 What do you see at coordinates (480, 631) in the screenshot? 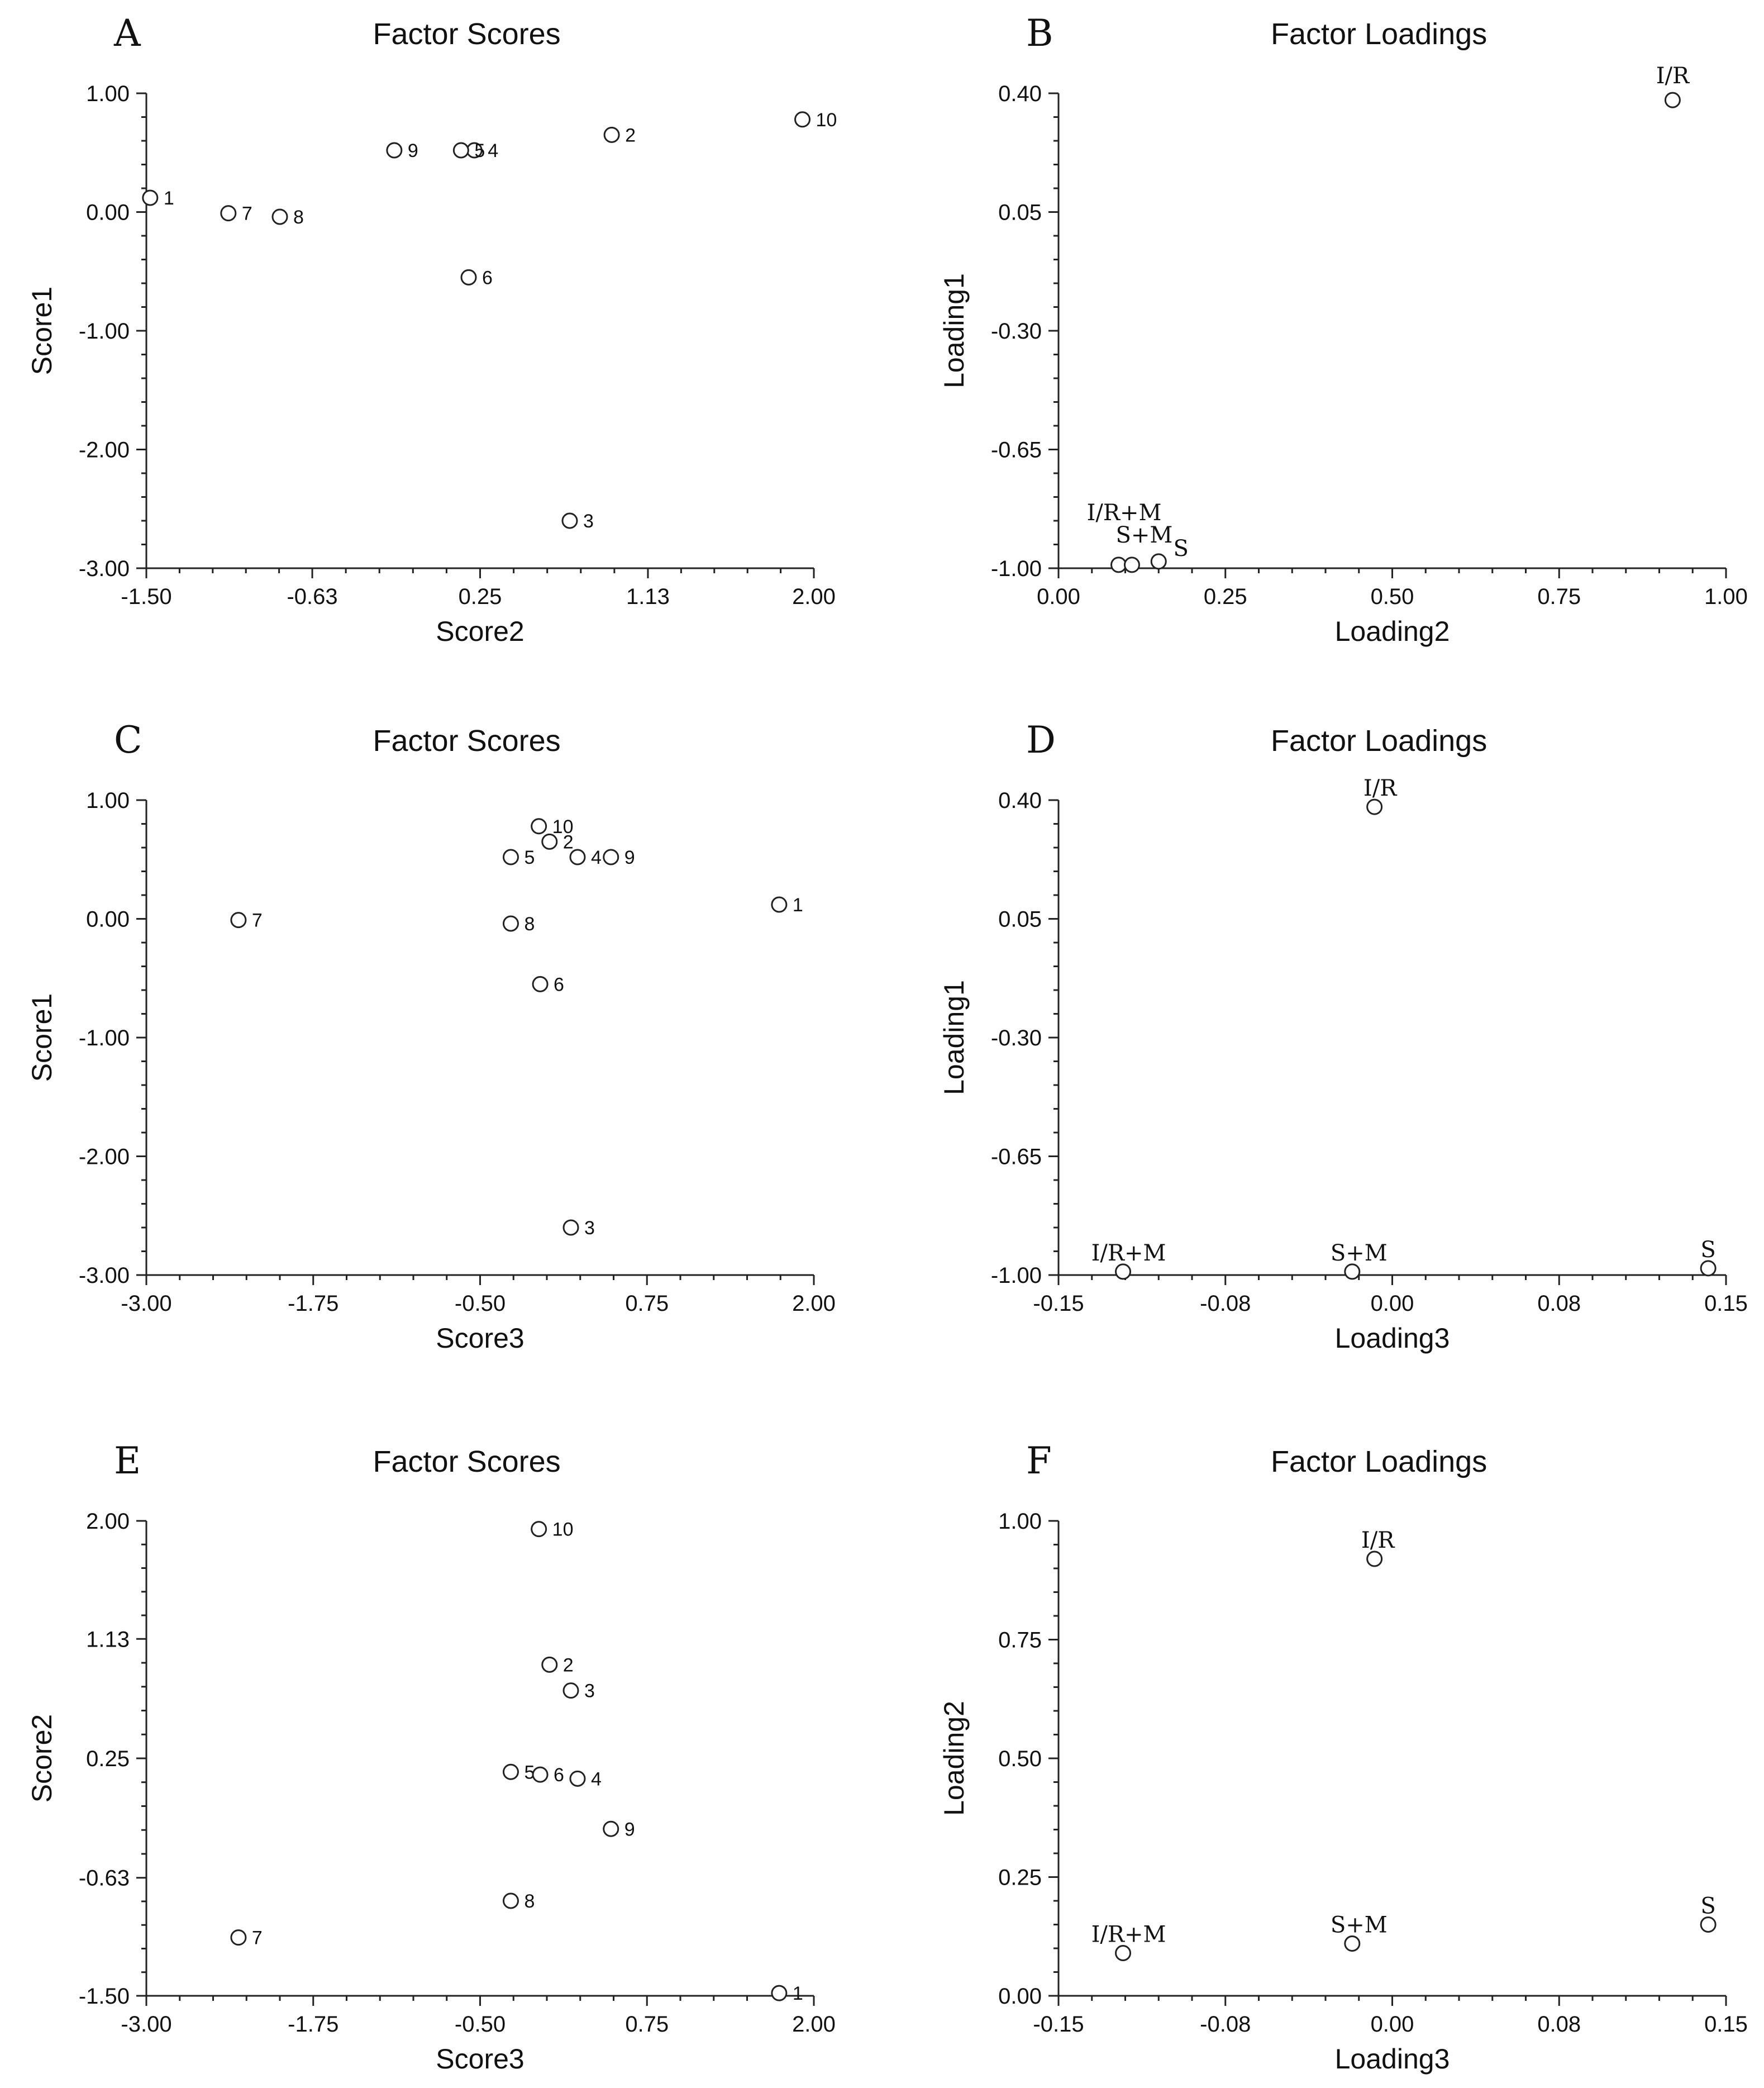
I see `x-axis-label: Score2` at bounding box center [480, 631].